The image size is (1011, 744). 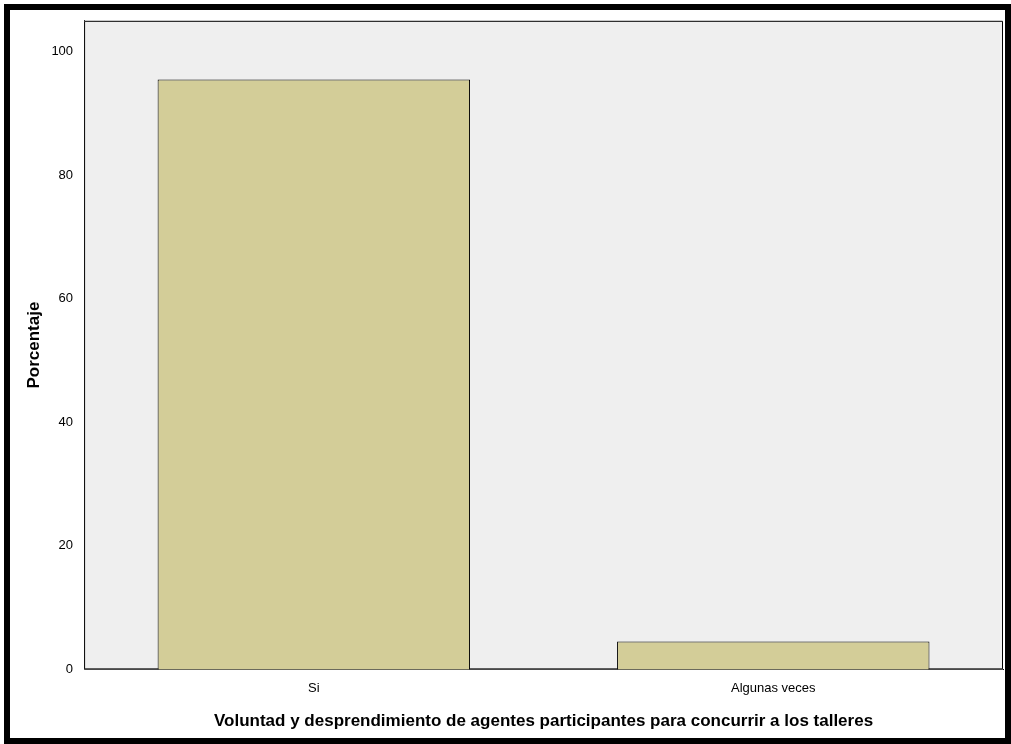 What do you see at coordinates (69, 668) in the screenshot?
I see `y-tick-label: 0` at bounding box center [69, 668].